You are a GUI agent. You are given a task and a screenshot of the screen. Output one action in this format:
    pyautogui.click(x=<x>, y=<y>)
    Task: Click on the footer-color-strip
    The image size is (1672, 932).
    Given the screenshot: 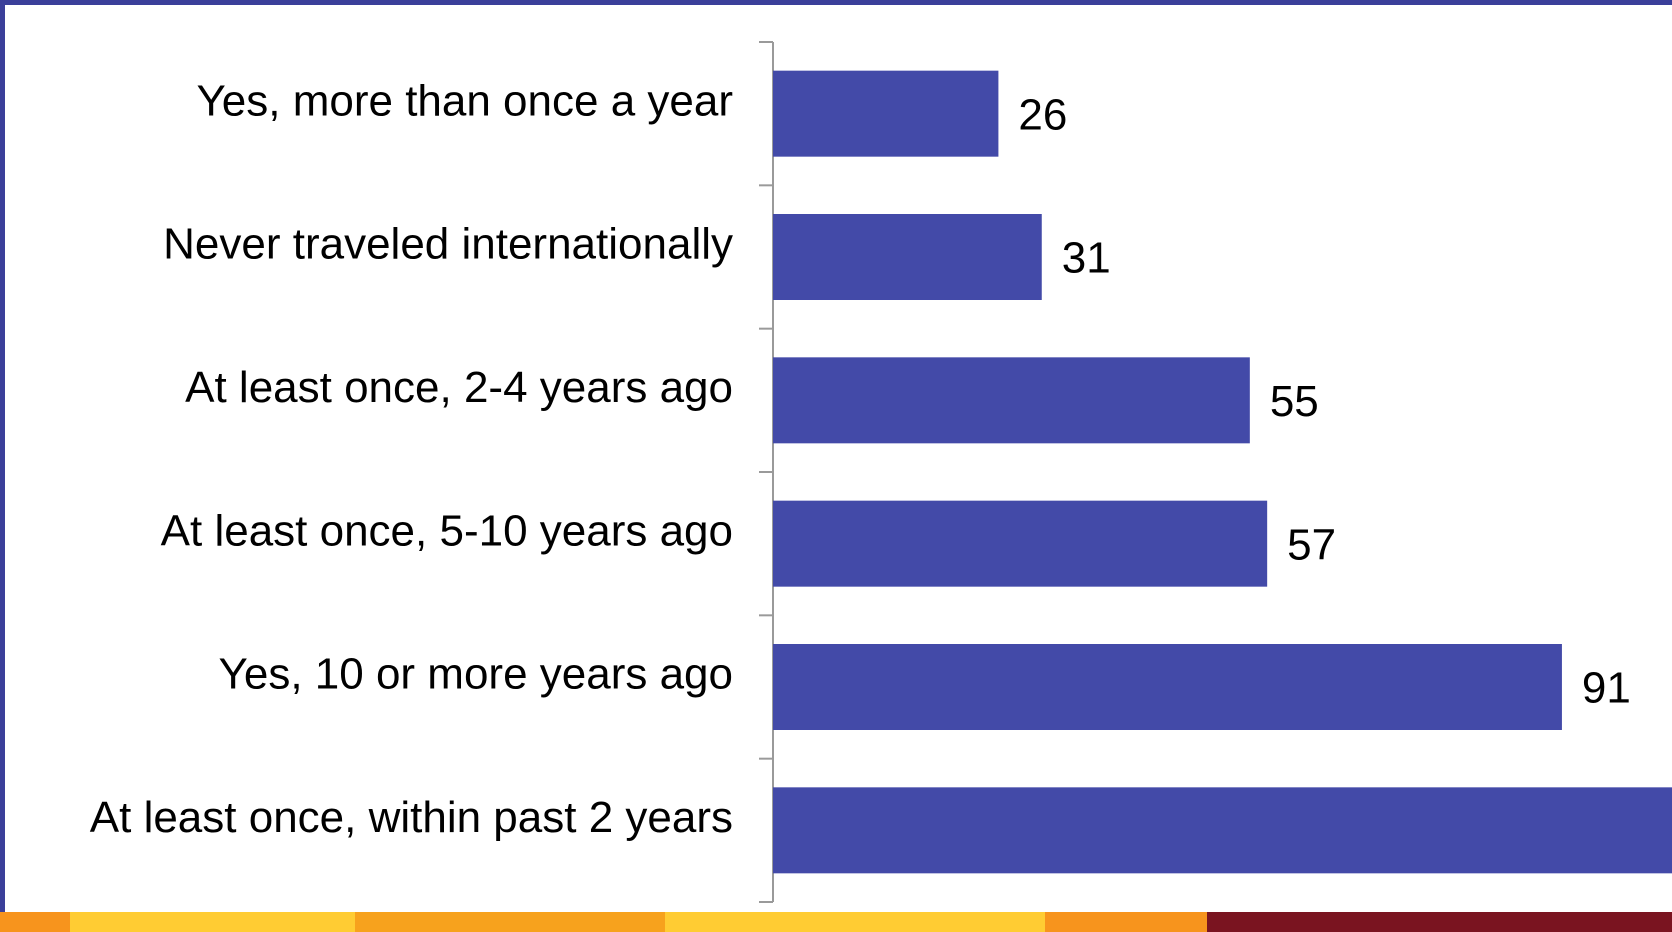 What is the action you would take?
    pyautogui.click(x=836, y=922)
    